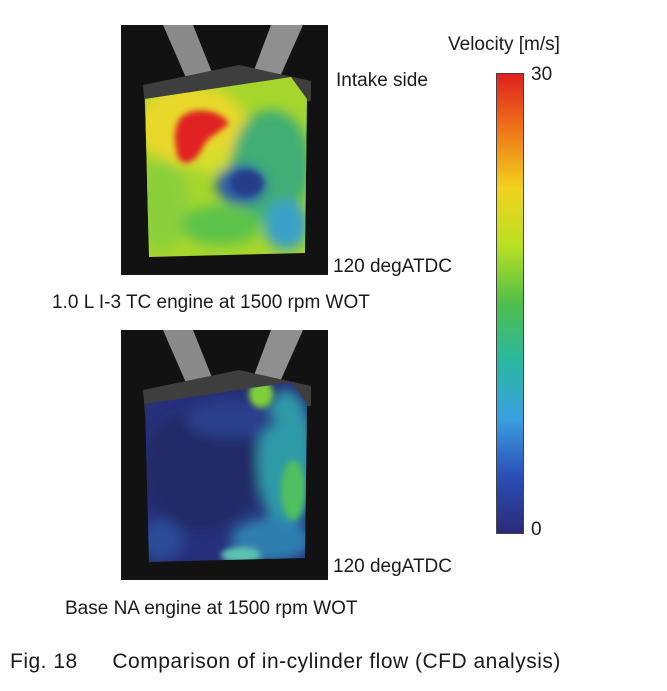 The width and height of the screenshot is (667, 691). Describe the element at coordinates (211, 608) in the screenshot. I see `engine-label-na: Base NA engine at 1500 rpm WOT` at that location.